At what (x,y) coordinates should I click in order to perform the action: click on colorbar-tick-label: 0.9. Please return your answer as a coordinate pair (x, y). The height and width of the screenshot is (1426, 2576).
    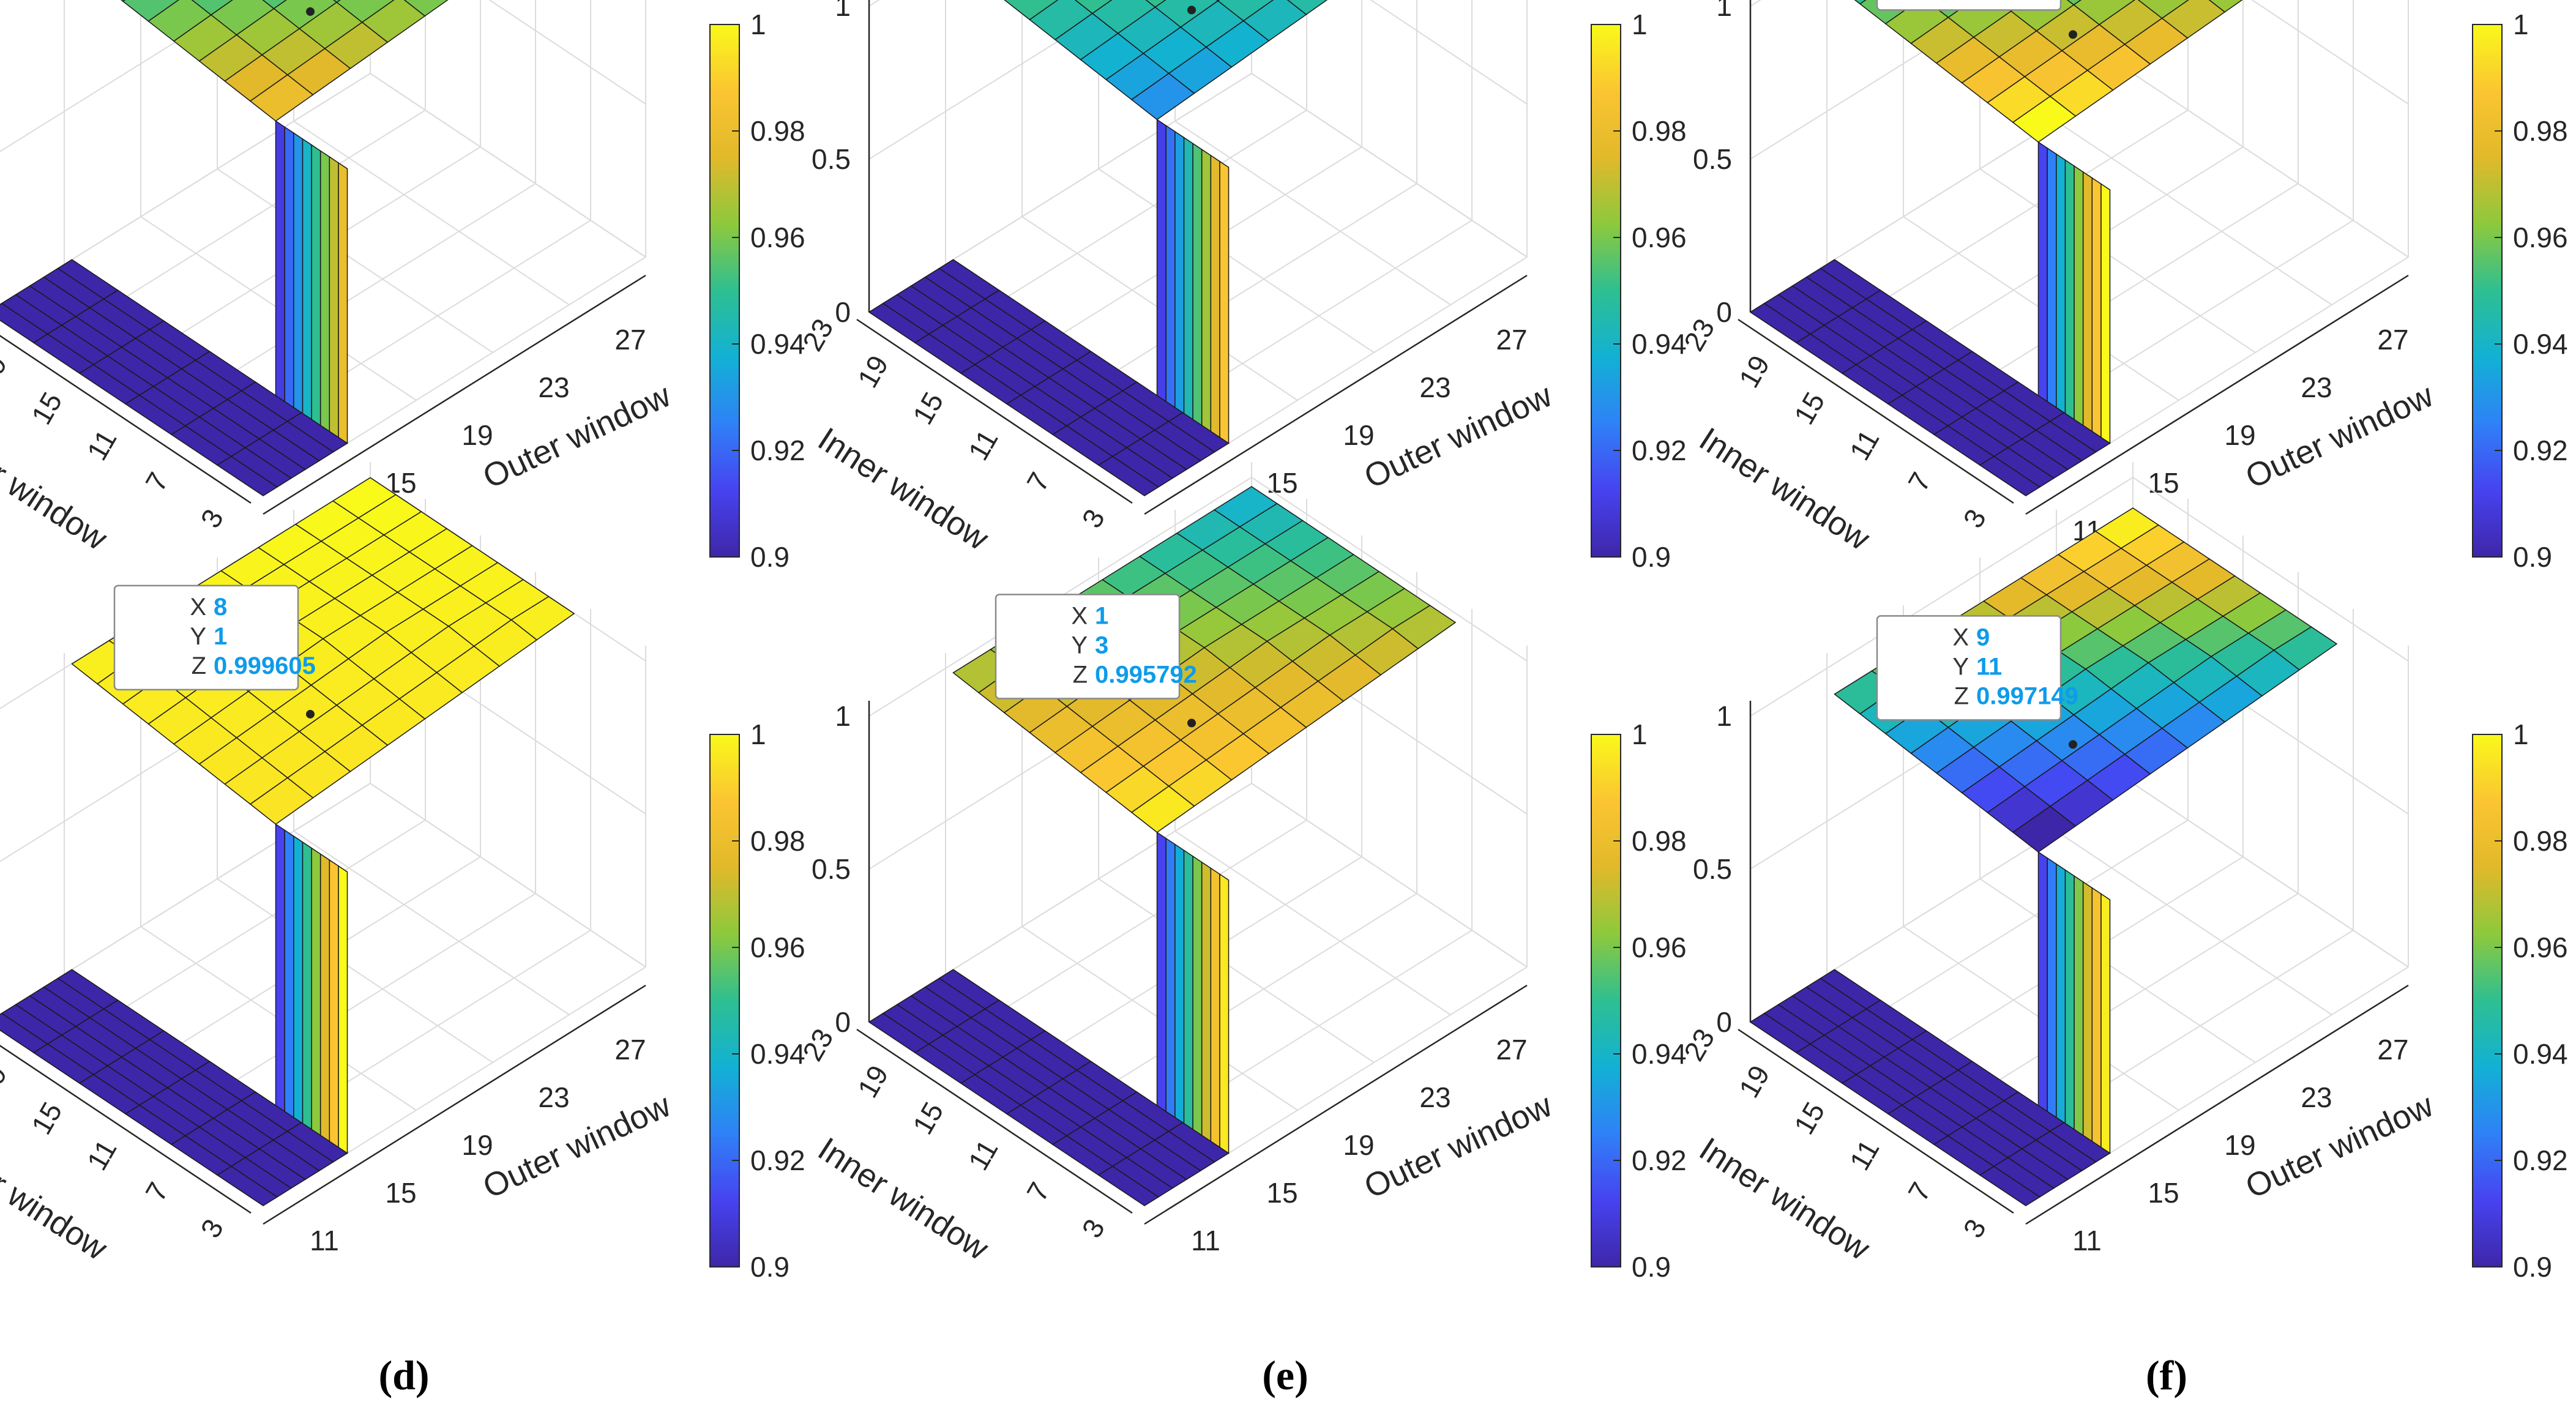
    Looking at the image, I should click on (2532, 1267).